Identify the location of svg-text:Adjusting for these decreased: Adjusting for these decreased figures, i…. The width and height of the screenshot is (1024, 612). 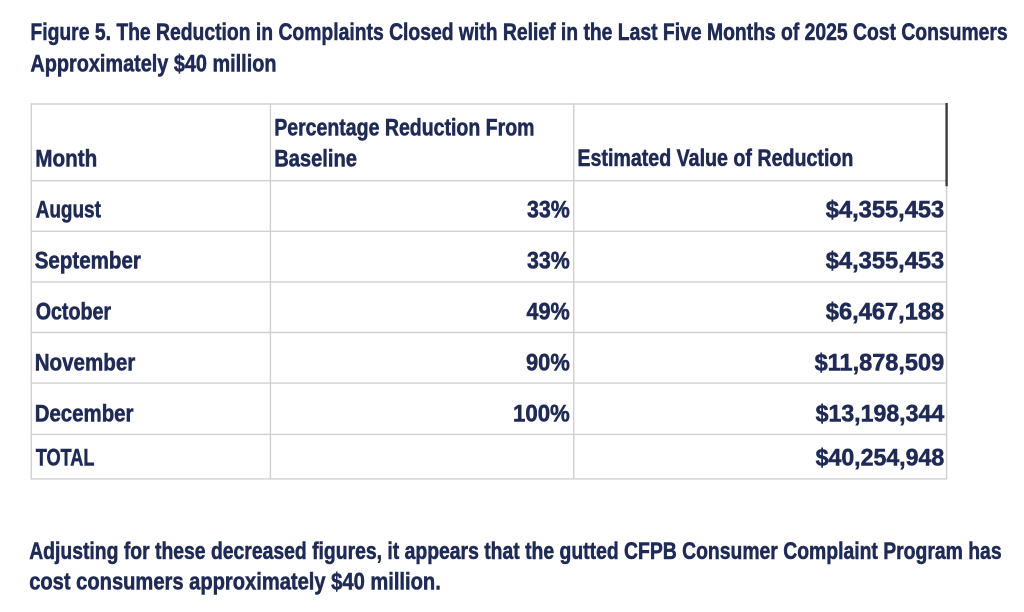
(515, 552).